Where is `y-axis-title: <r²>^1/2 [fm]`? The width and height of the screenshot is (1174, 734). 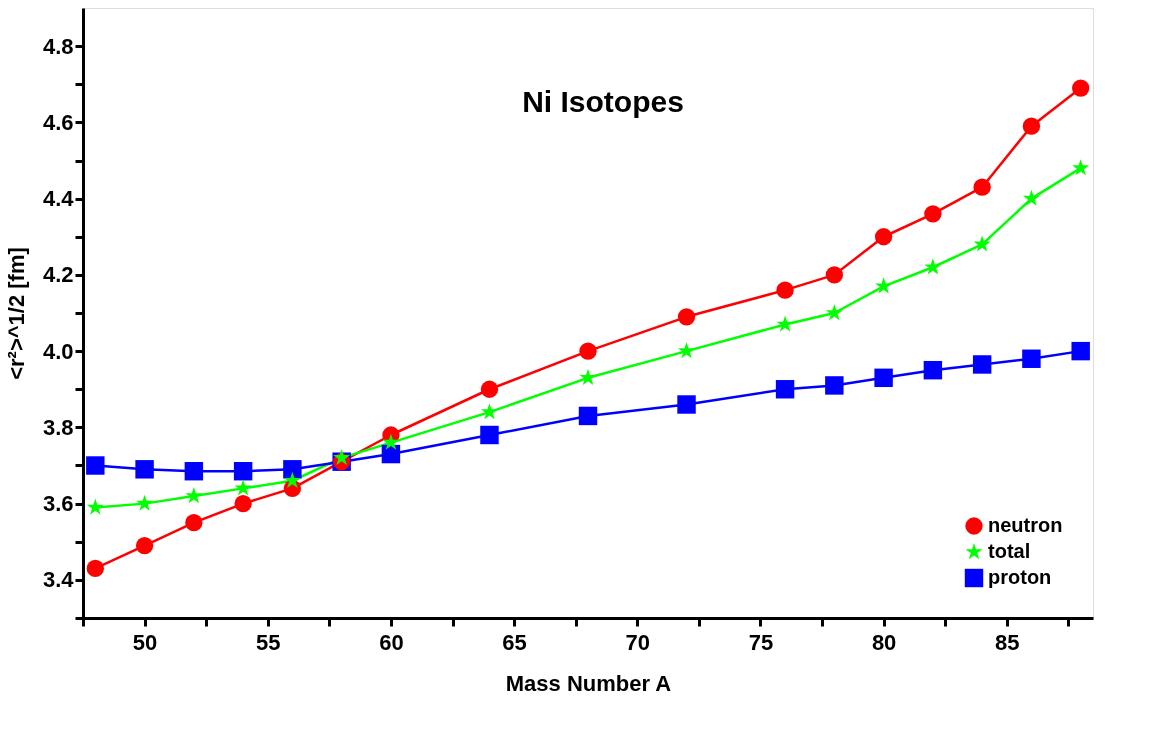
y-axis-title: <r²>^1/2 [fm] is located at coordinates (16, 313).